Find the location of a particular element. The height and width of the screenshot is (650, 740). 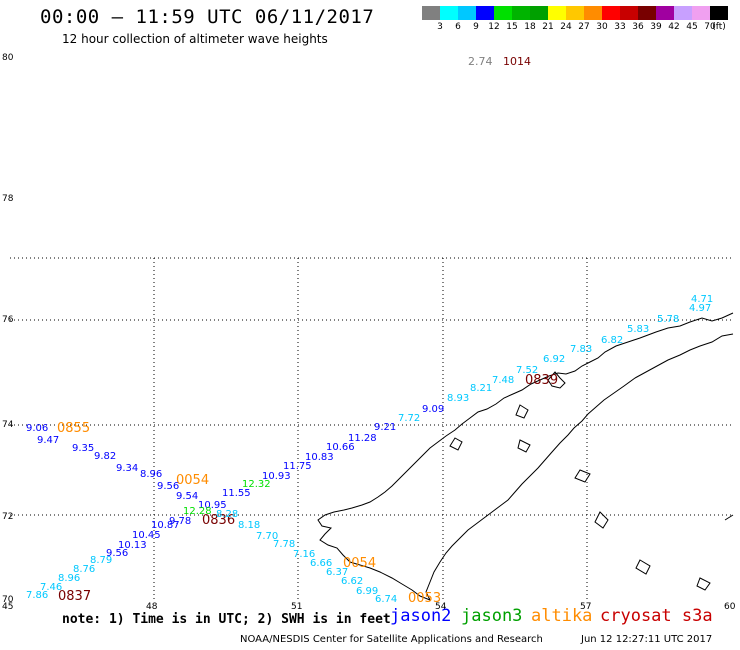

swh-value: 8.28 is located at coordinates (227, 514).